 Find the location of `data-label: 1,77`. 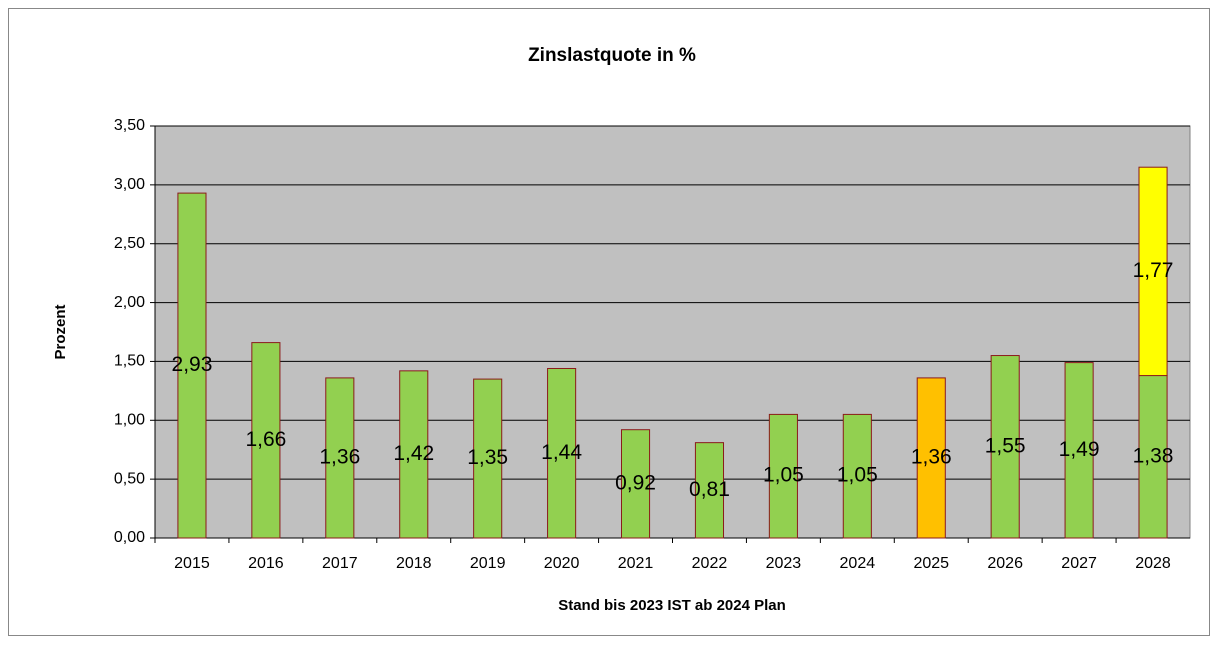

data-label: 1,77 is located at coordinates (1153, 270).